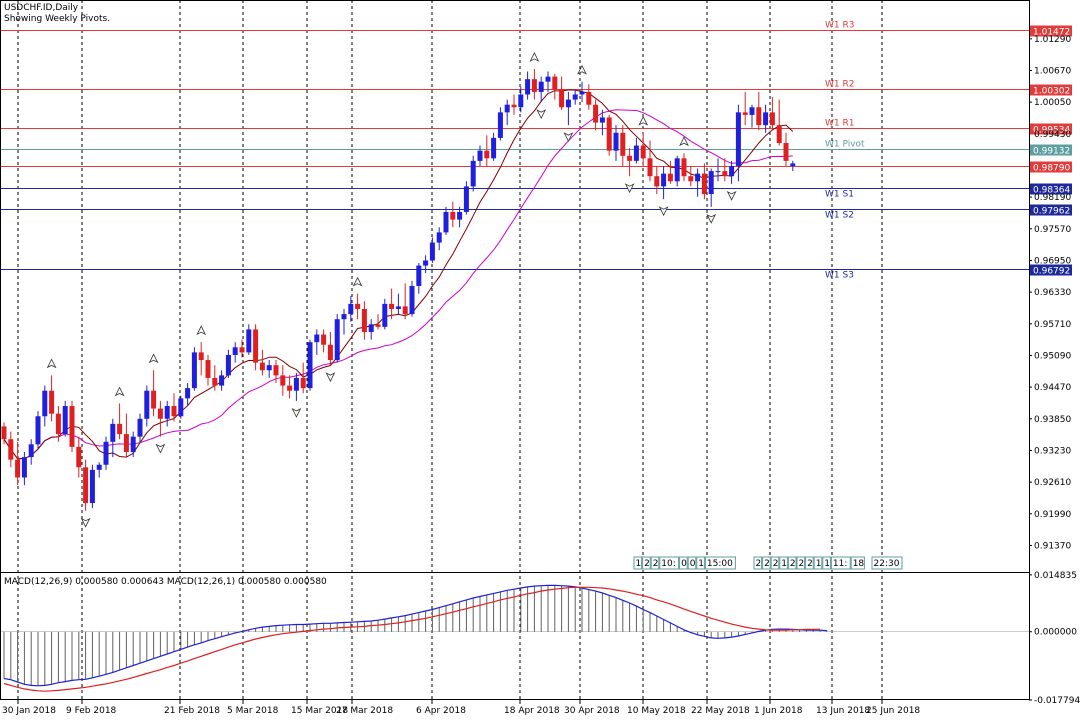  I want to click on macd-signal-line, so click(411, 639).